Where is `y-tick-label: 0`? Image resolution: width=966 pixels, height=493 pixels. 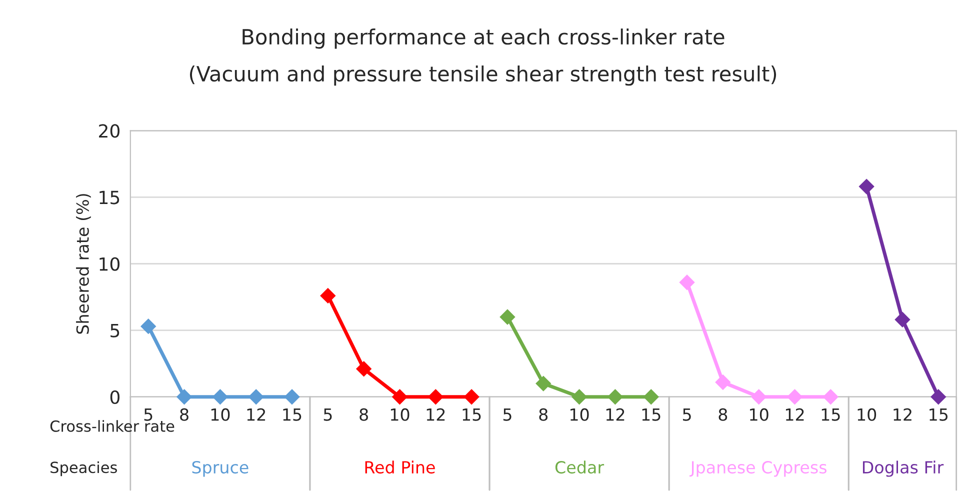 y-tick-label: 0 is located at coordinates (115, 397).